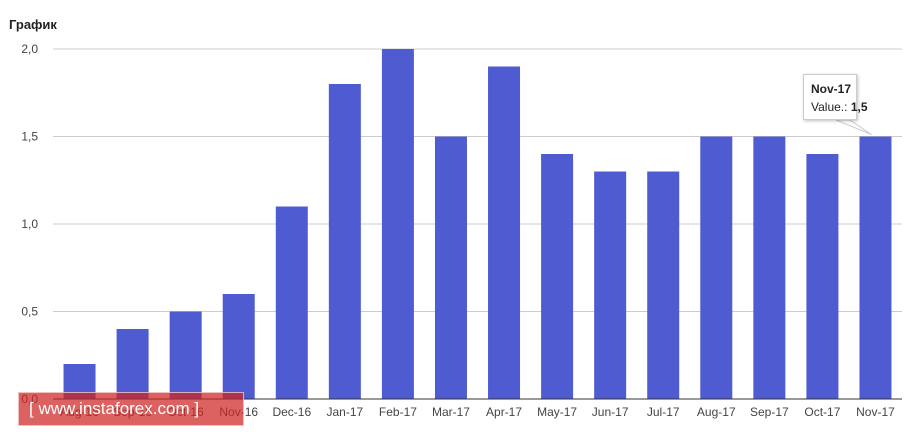  What do you see at coordinates (831, 89) in the screenshot?
I see `tooltip-header: Nov-17` at bounding box center [831, 89].